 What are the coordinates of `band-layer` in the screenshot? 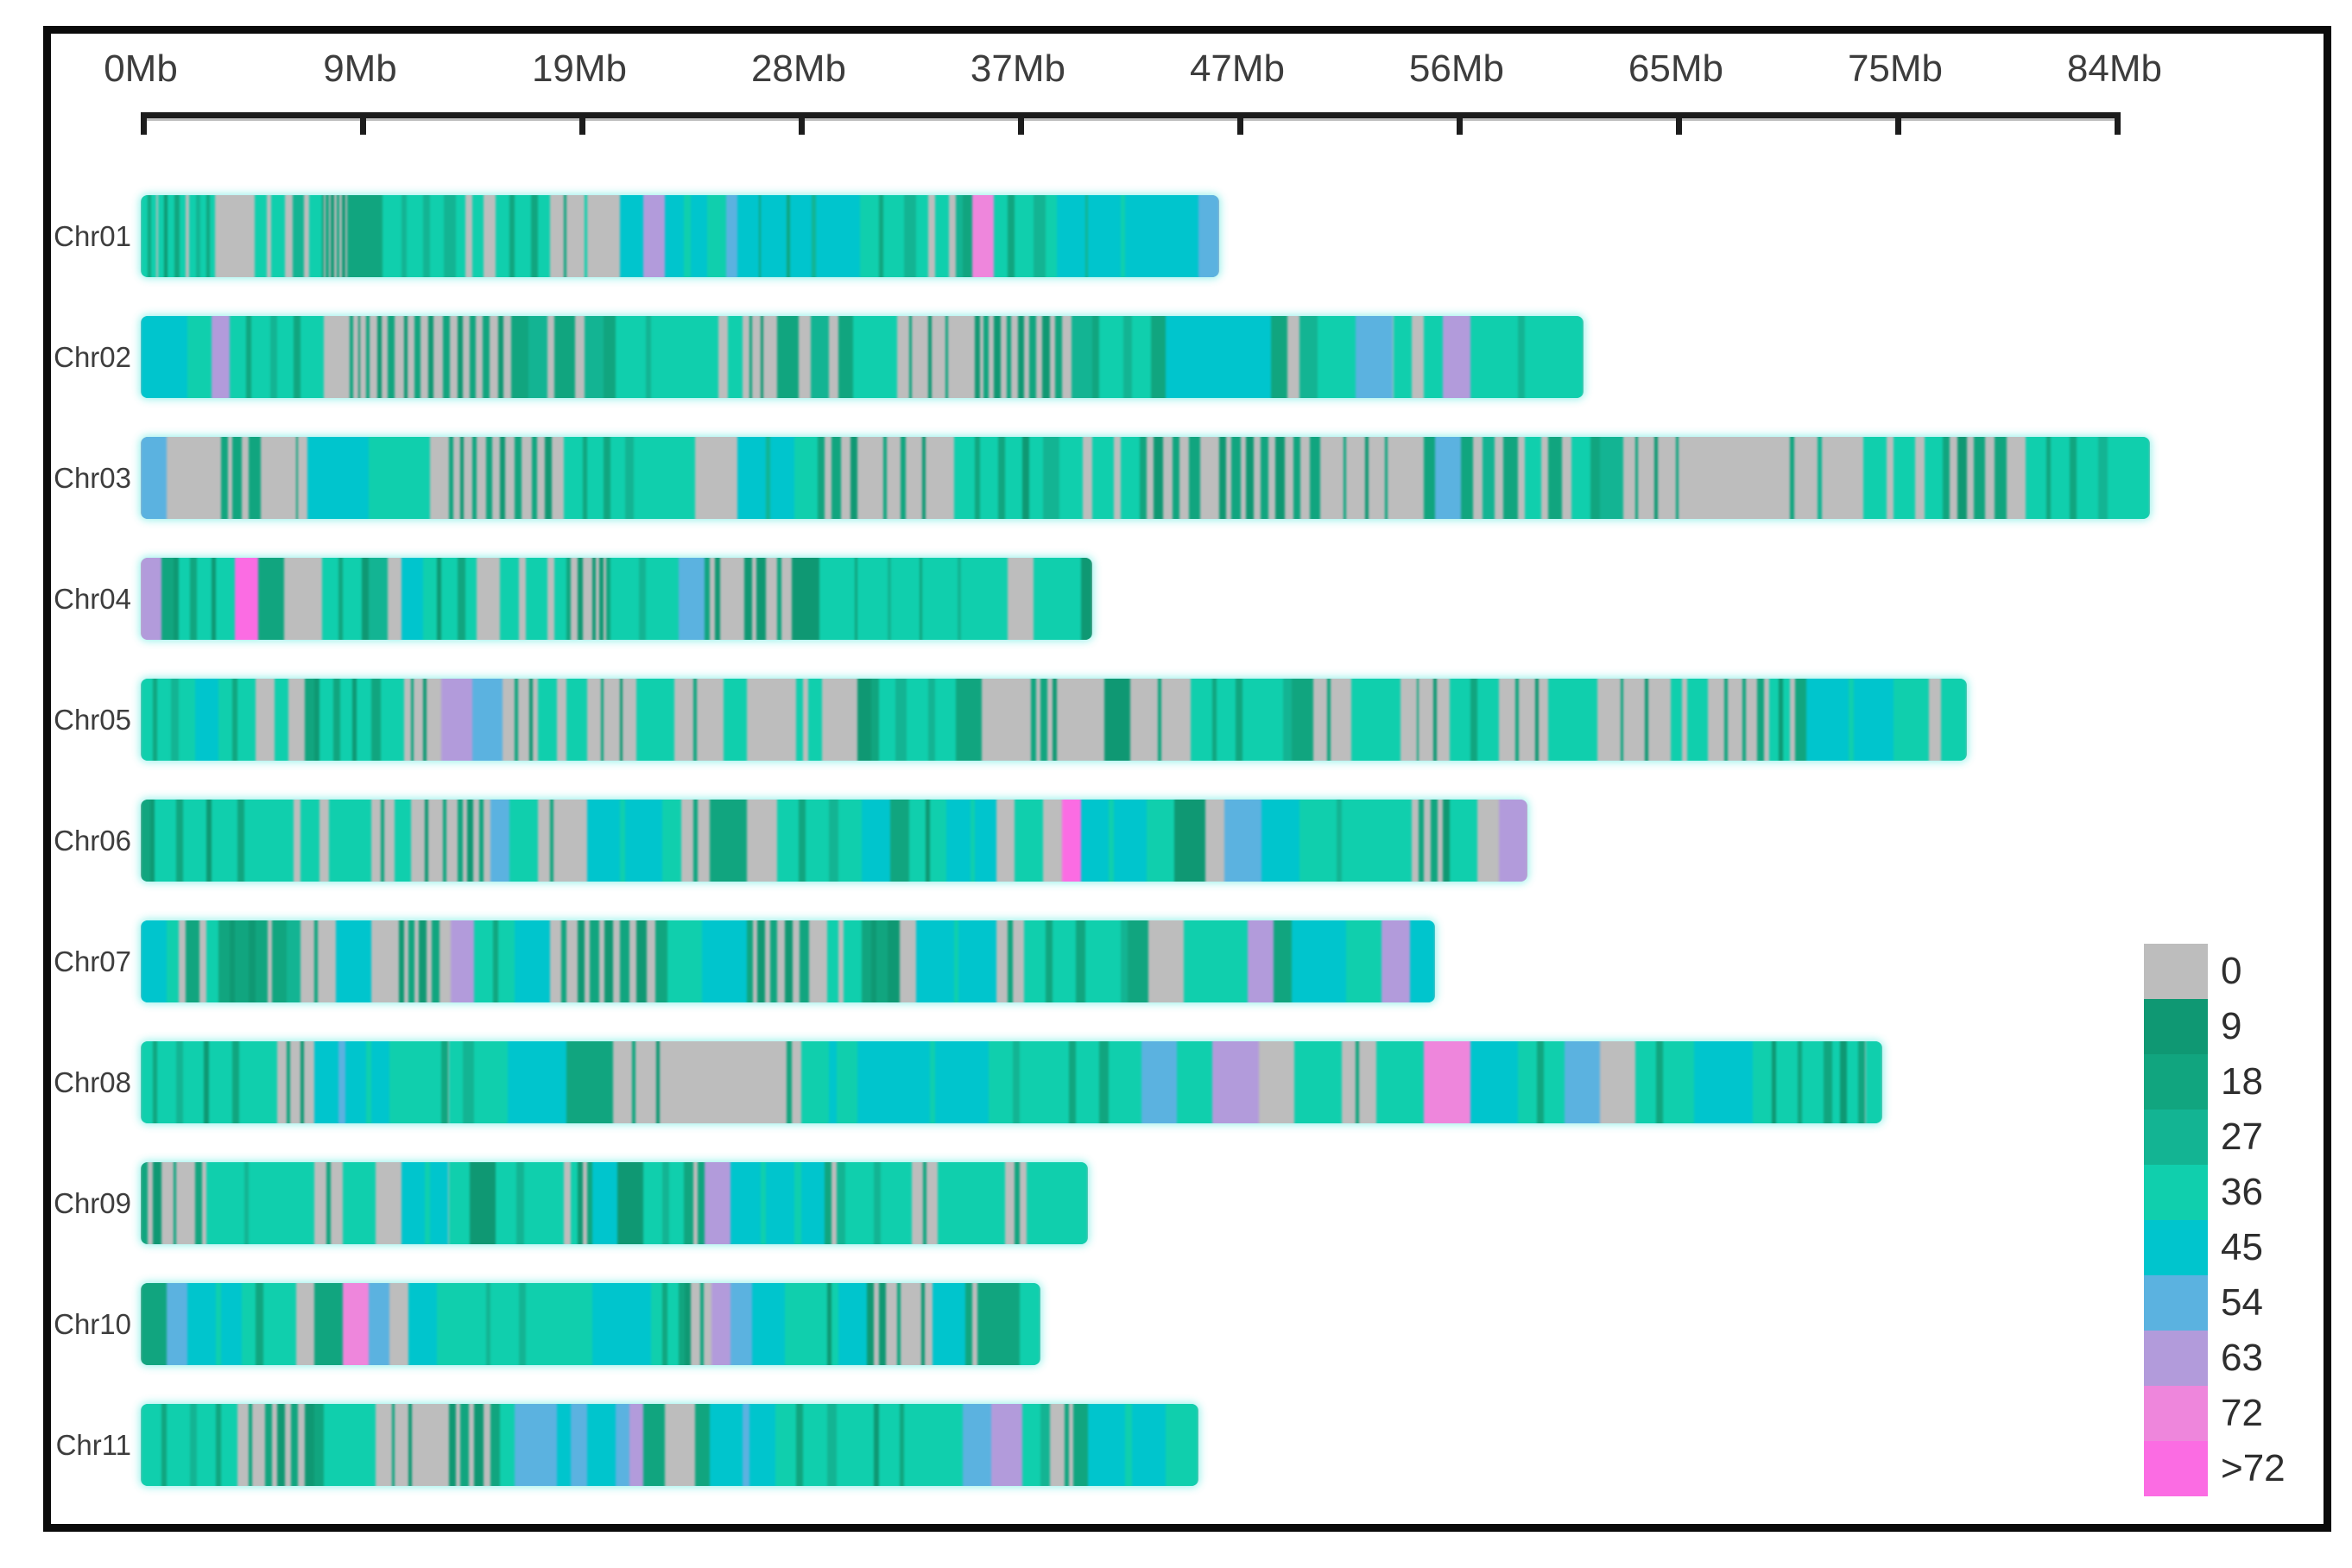 It's located at (789, 961).